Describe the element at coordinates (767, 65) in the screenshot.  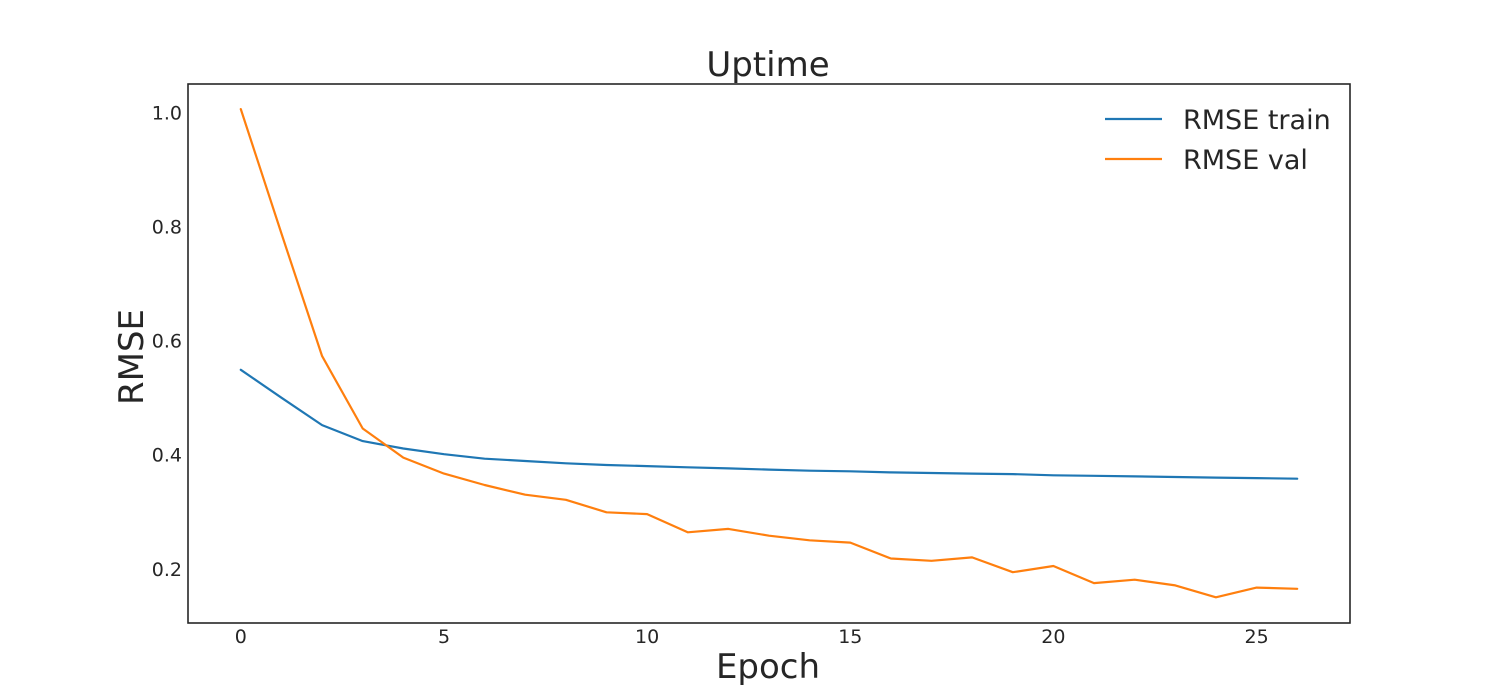
I see `chart-title: Uptime` at that location.